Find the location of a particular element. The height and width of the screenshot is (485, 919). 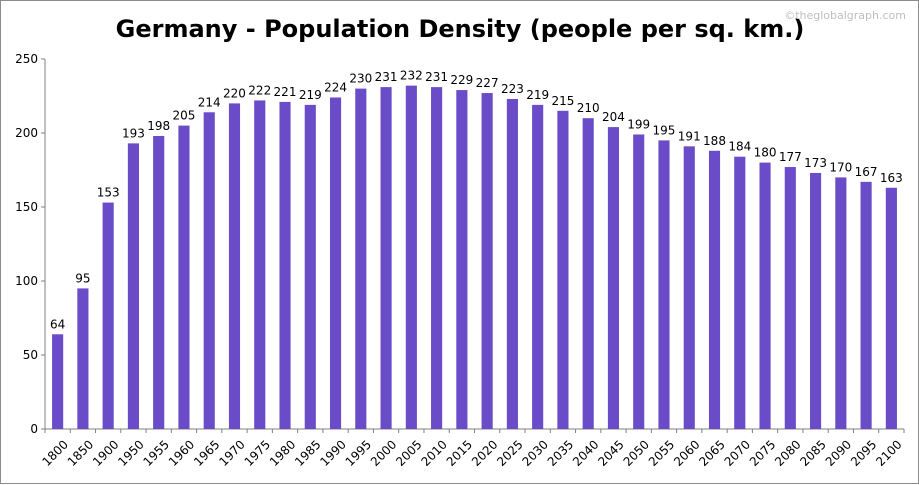

data-label: 215 is located at coordinates (562, 101).